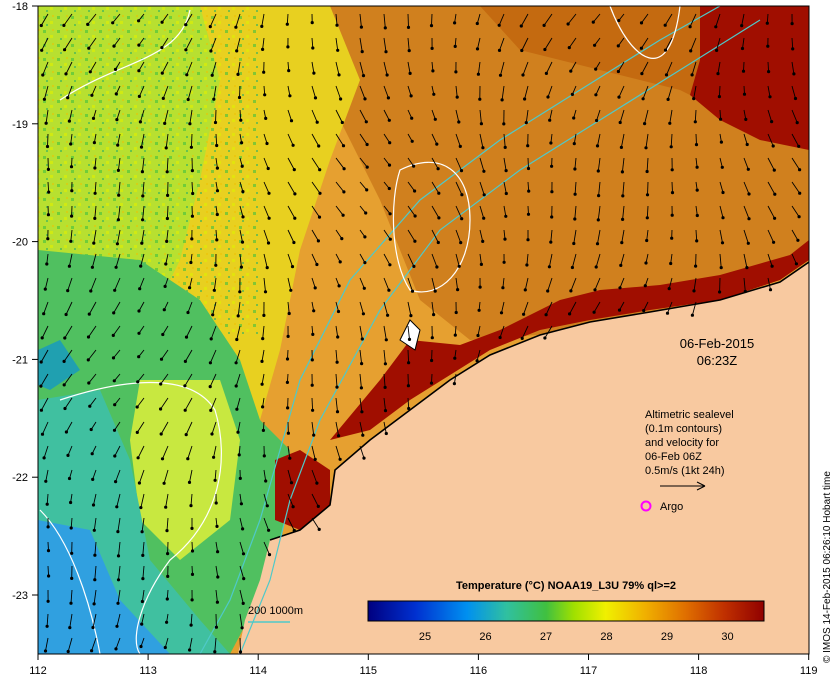 The height and width of the screenshot is (680, 840). What do you see at coordinates (671, 507) in the screenshot?
I see `argo-label: Argo` at bounding box center [671, 507].